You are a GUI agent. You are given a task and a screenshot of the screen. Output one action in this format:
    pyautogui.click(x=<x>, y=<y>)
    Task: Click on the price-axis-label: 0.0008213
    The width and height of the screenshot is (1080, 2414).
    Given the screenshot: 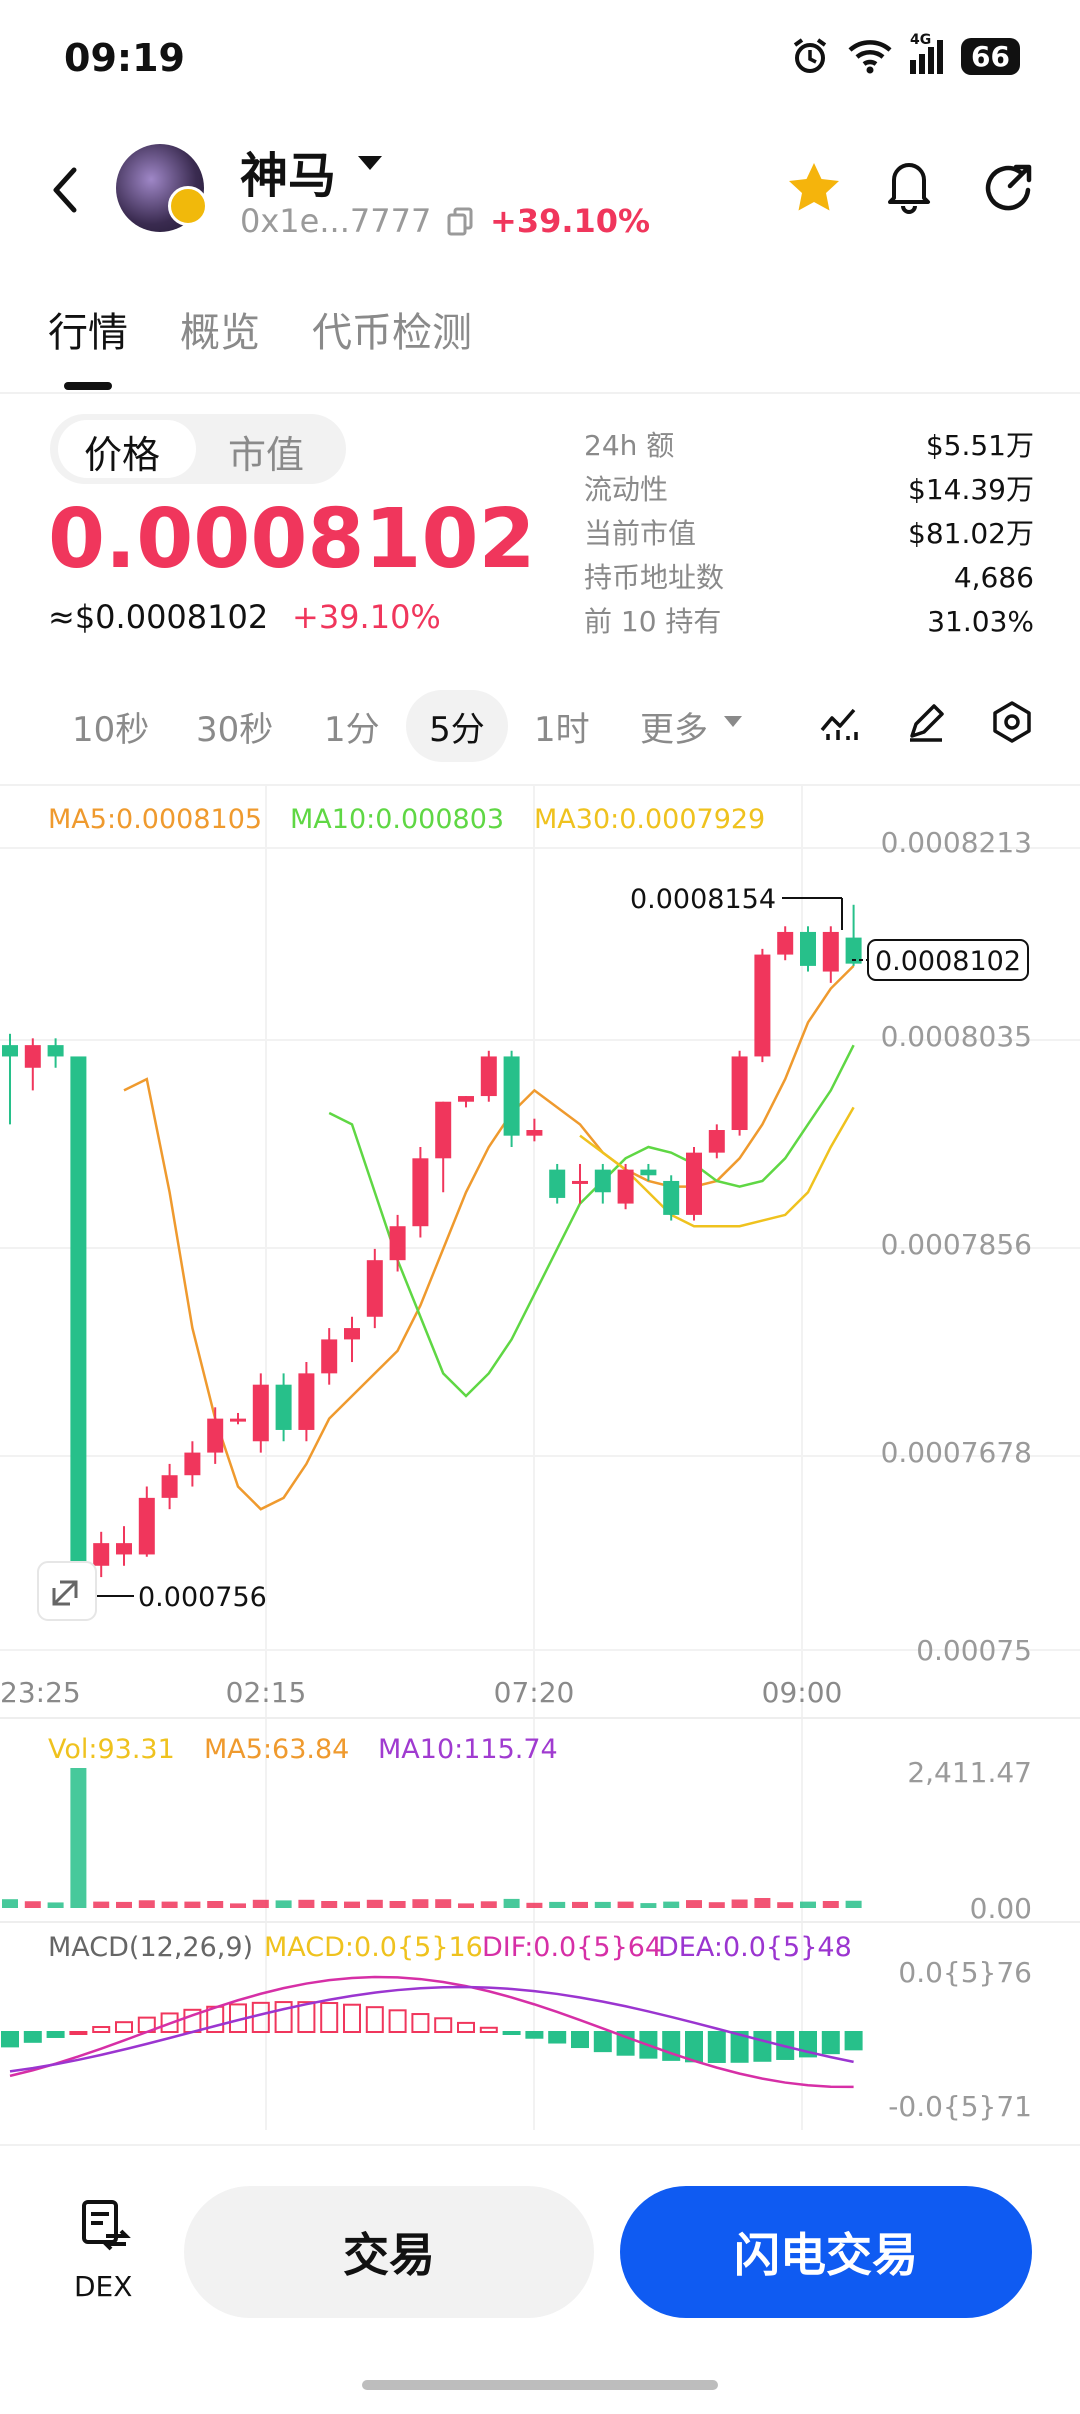 What is the action you would take?
    pyautogui.click(x=956, y=842)
    